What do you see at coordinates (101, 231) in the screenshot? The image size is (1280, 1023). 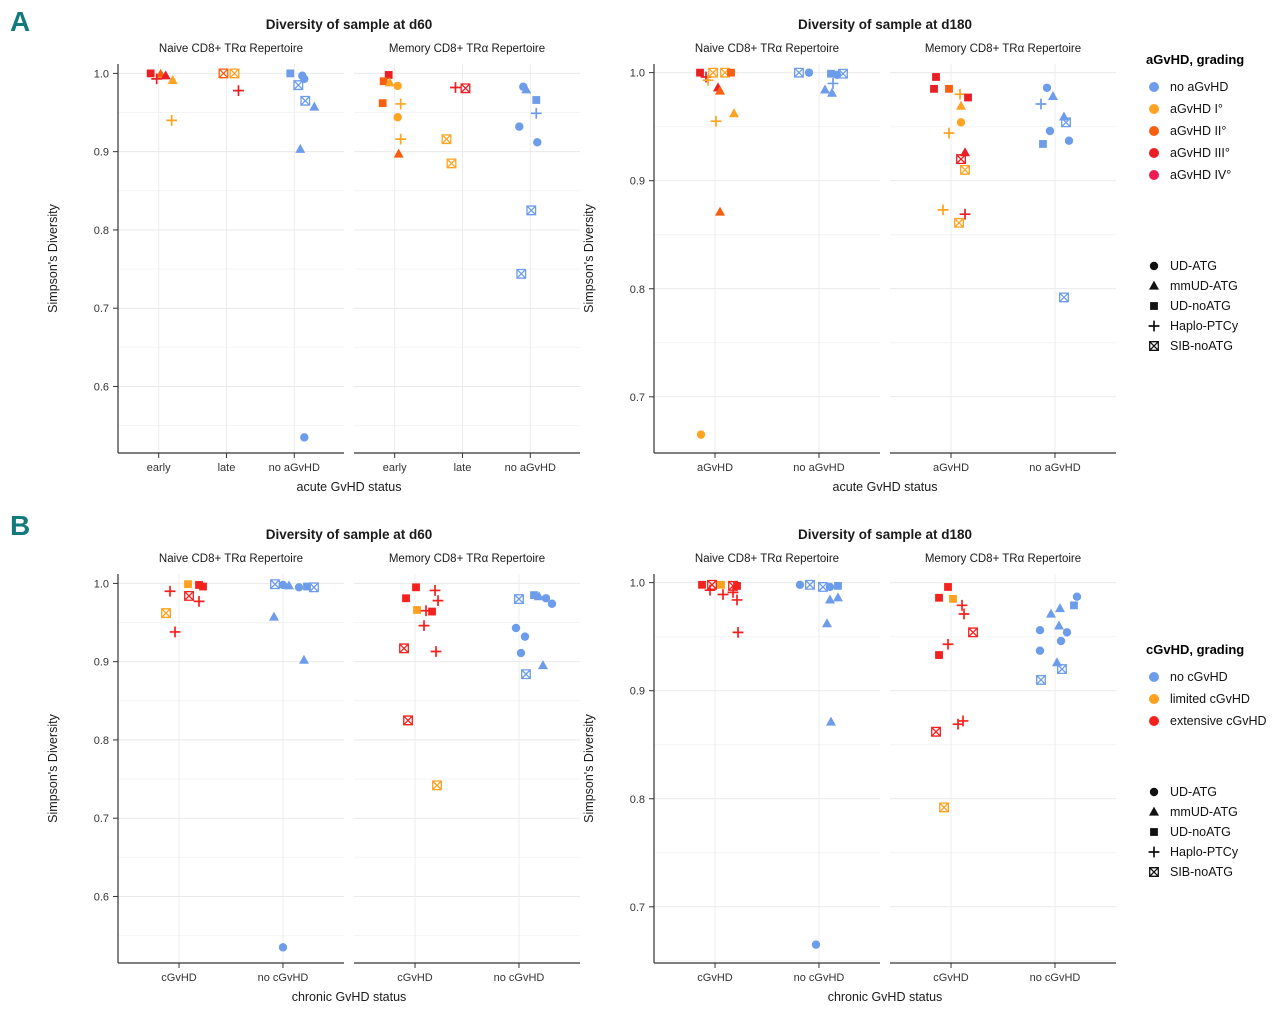 I see `y-tick-label: 0.8` at bounding box center [101, 231].